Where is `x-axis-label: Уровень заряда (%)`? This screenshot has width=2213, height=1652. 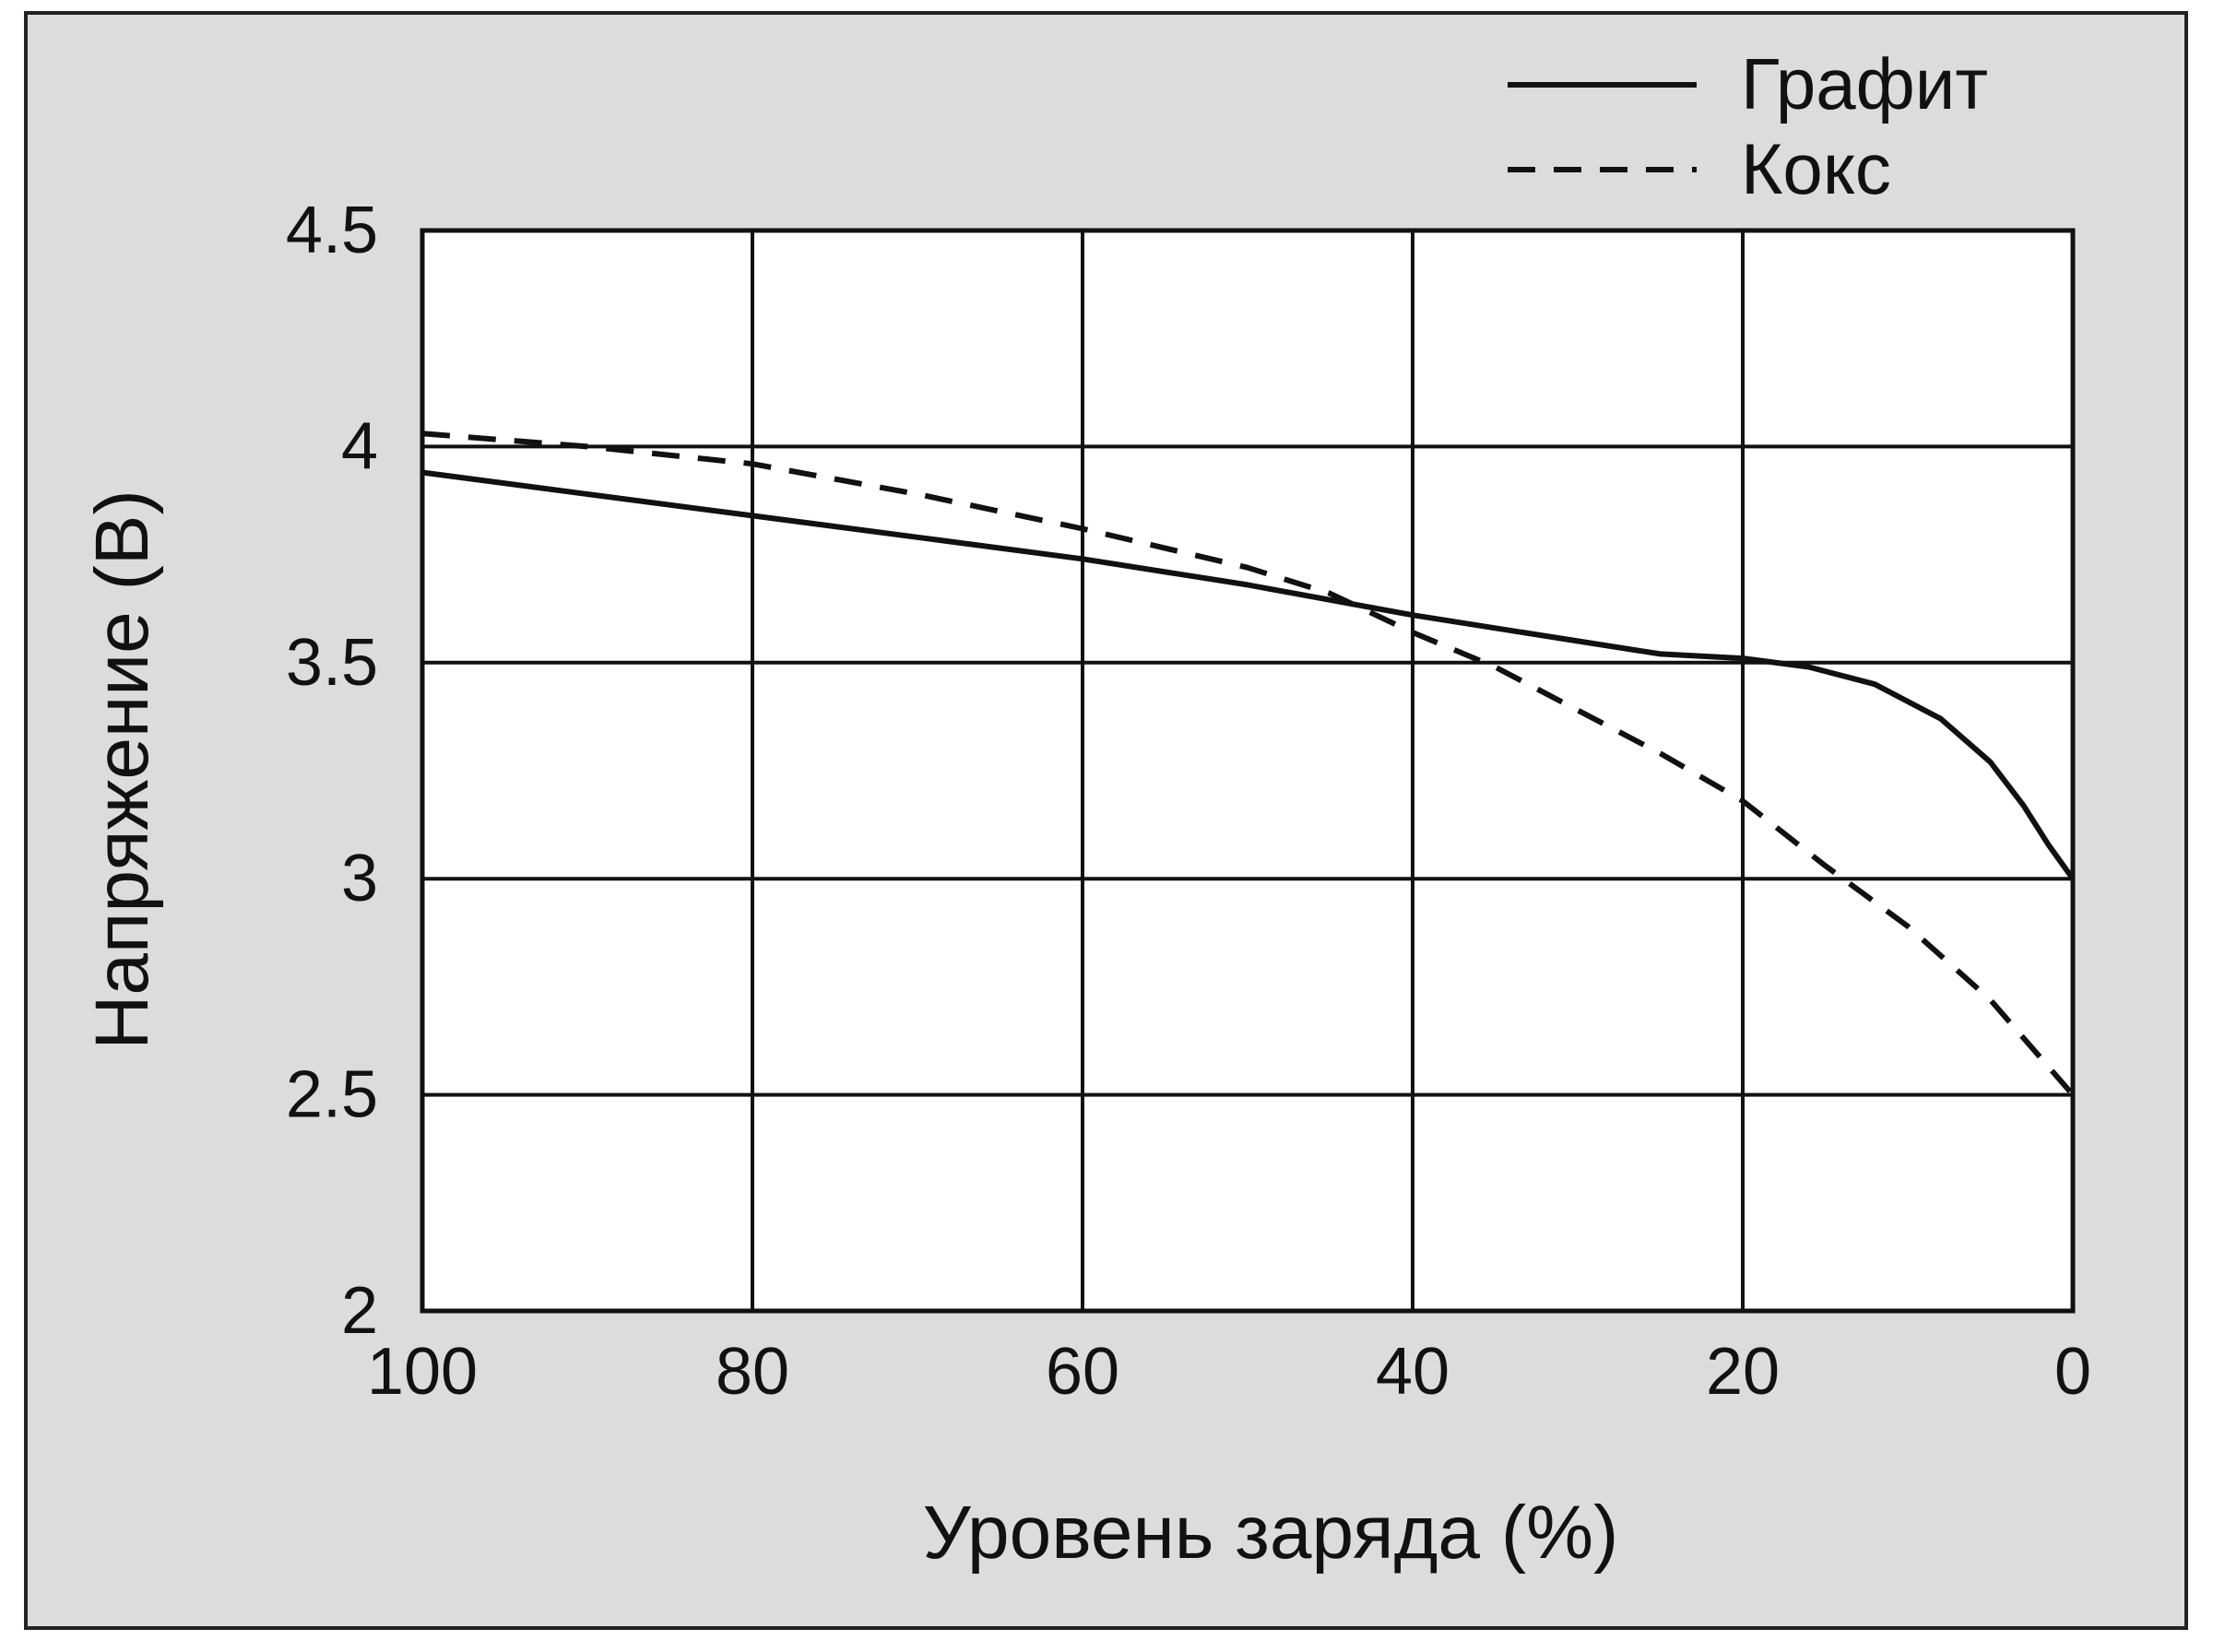
x-axis-label: Уровень заряда (%) is located at coordinates (1271, 1533).